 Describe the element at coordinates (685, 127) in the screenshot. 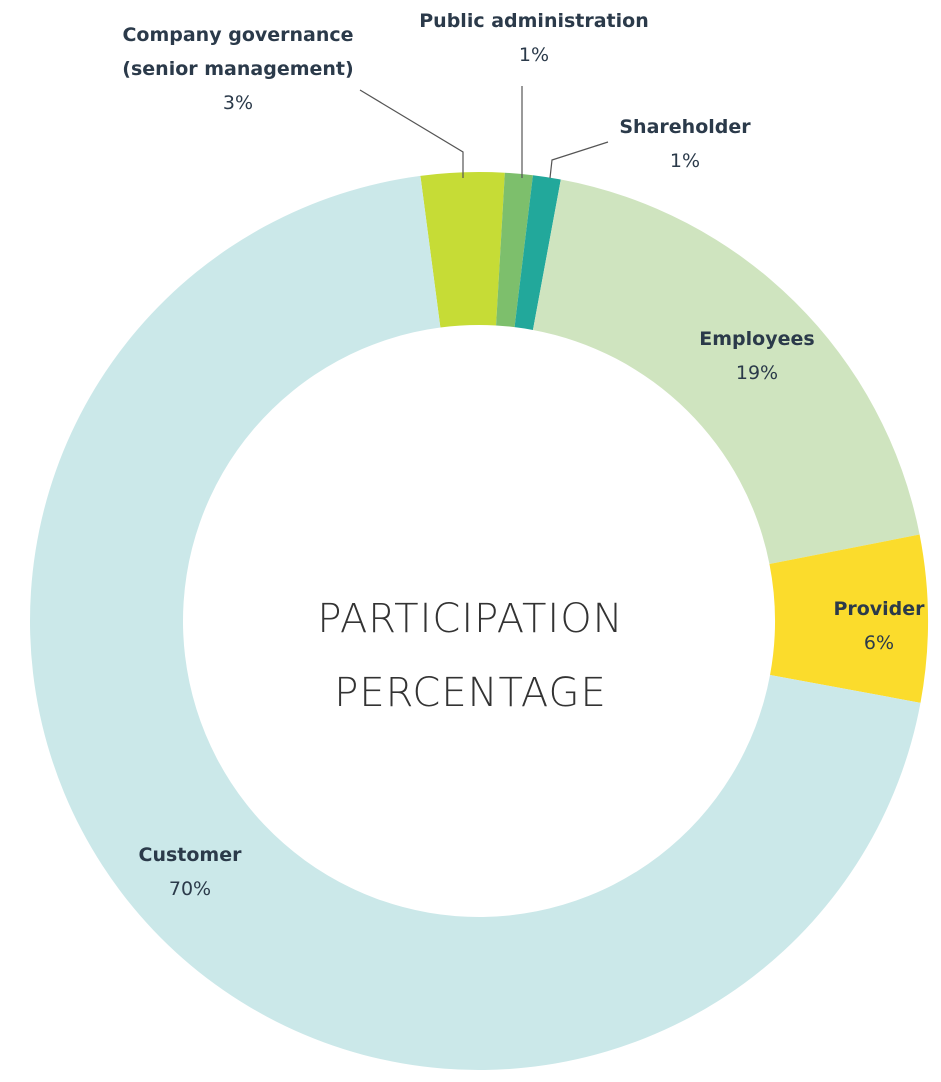

I see `category-name: Shareholder` at that location.